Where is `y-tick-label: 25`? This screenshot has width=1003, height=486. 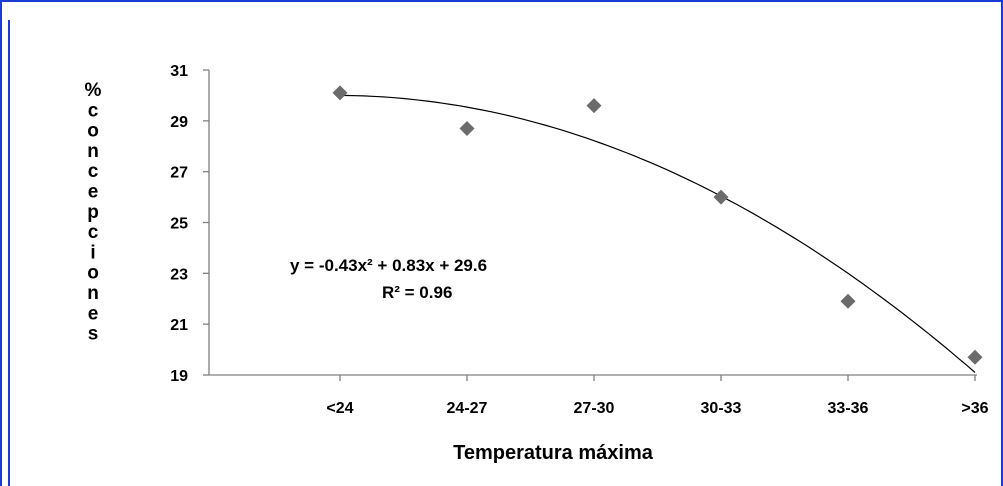 y-tick-label: 25 is located at coordinates (179, 224).